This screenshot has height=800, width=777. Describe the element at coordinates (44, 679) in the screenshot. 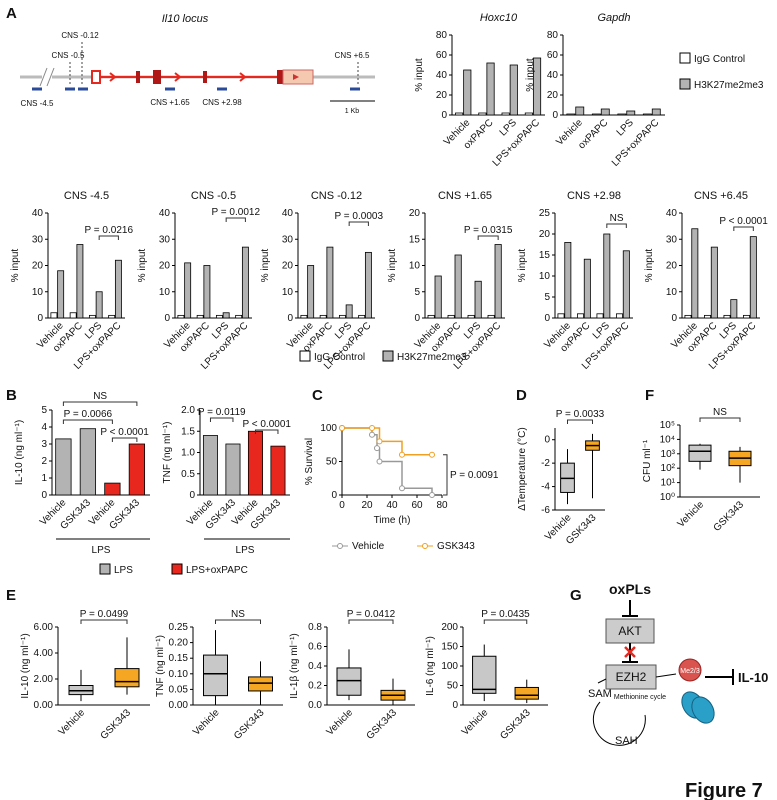

I see `y-tick-label: 2.00` at that location.